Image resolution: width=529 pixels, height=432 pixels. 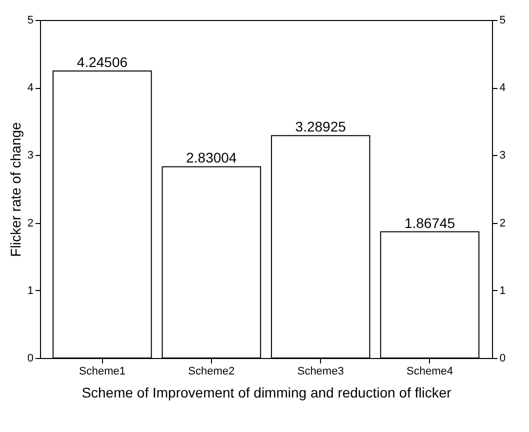 I want to click on y2-tick-label: 2, so click(x=503, y=223).